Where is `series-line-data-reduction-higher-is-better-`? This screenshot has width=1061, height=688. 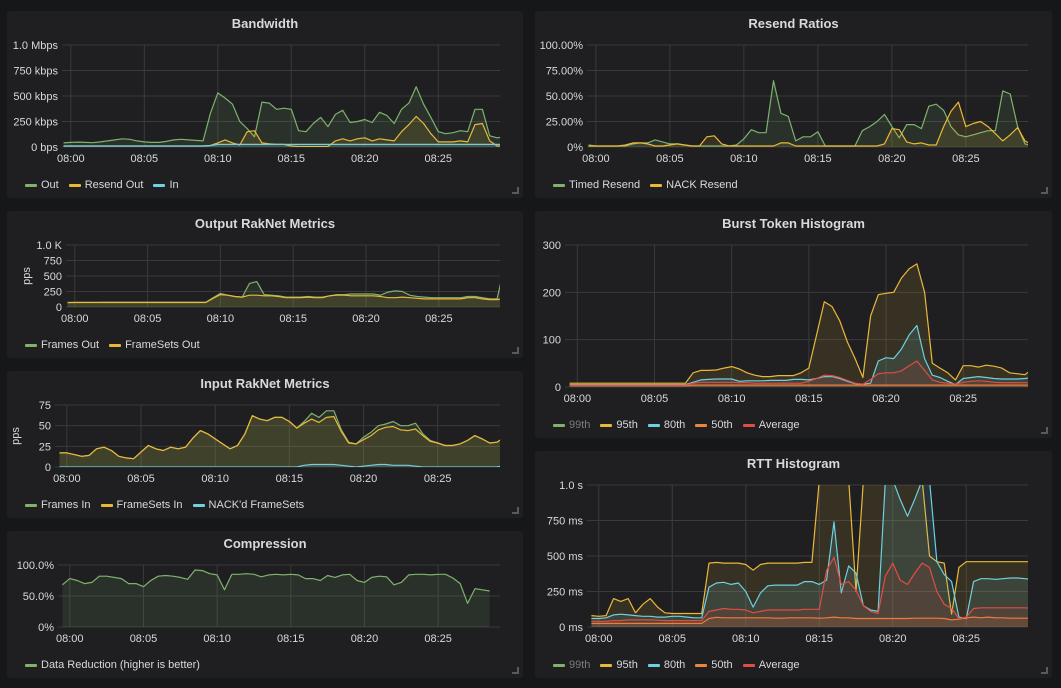 series-line-data-reduction-higher-is-better- is located at coordinates (276, 586).